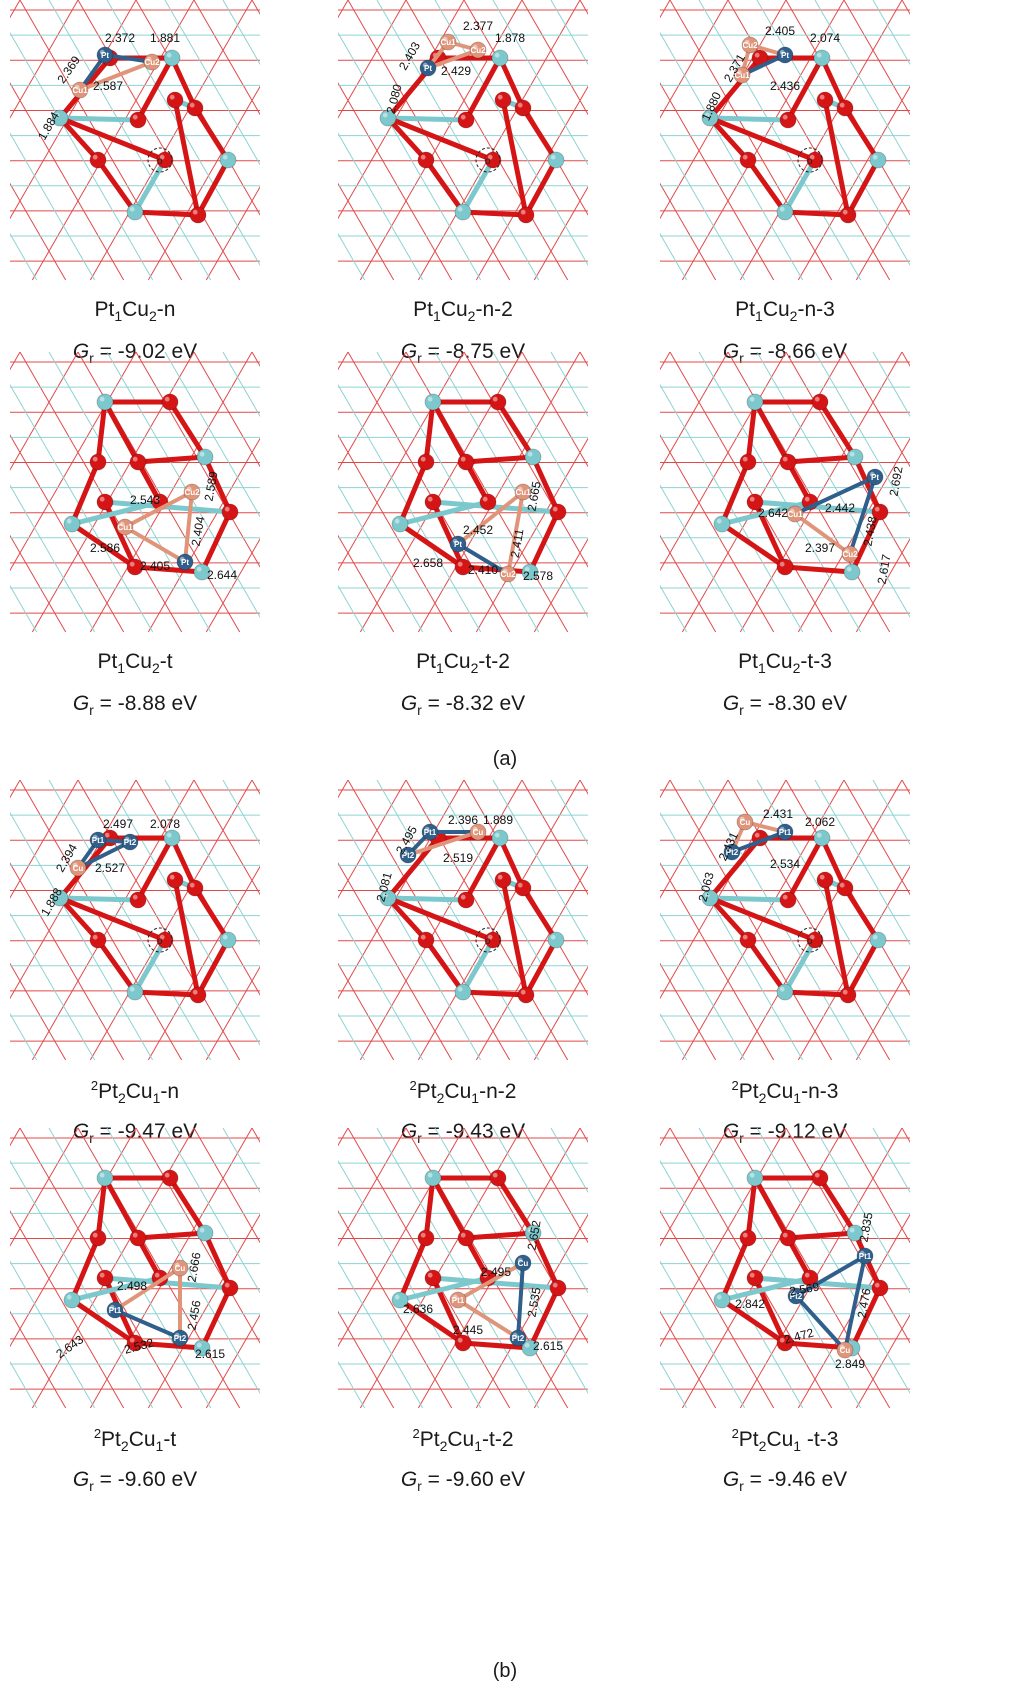 The height and width of the screenshot is (1693, 1017). I want to click on bond-length-label: 2.429, so click(456, 71).